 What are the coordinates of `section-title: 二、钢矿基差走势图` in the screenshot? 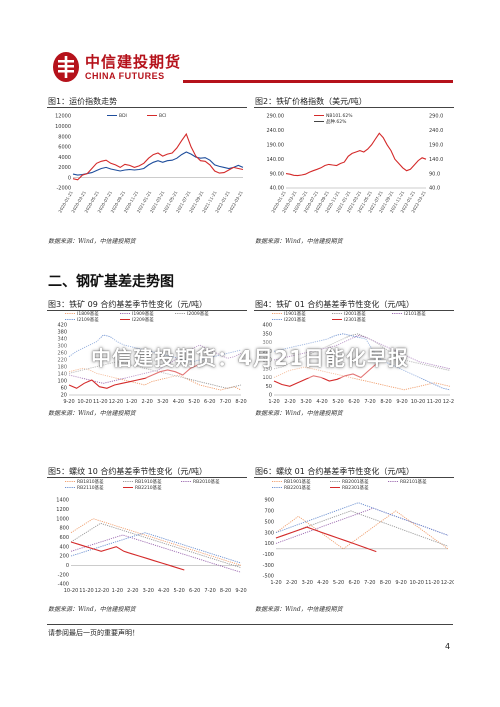 It's located at (111, 282).